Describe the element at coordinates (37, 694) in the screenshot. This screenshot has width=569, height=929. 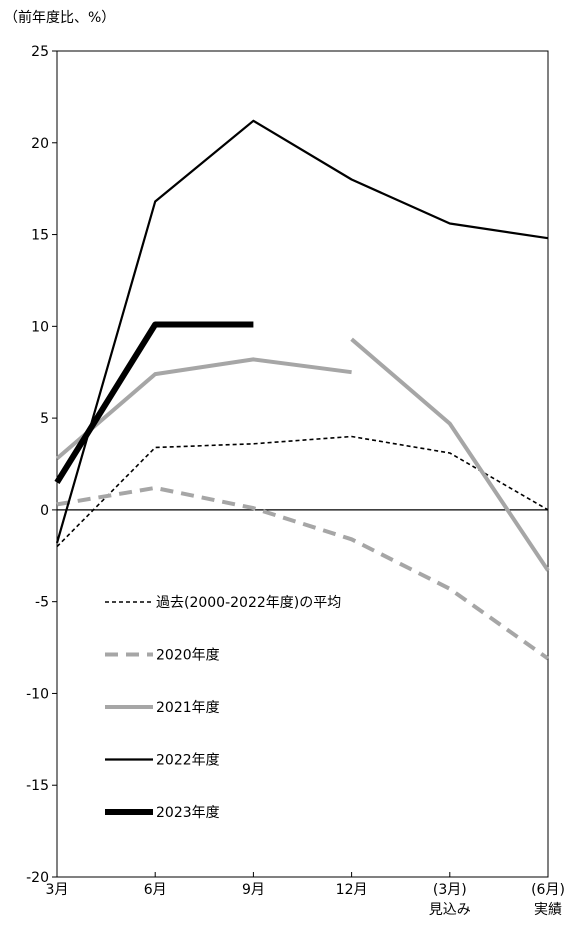
I see `y-tick-label: -10` at that location.